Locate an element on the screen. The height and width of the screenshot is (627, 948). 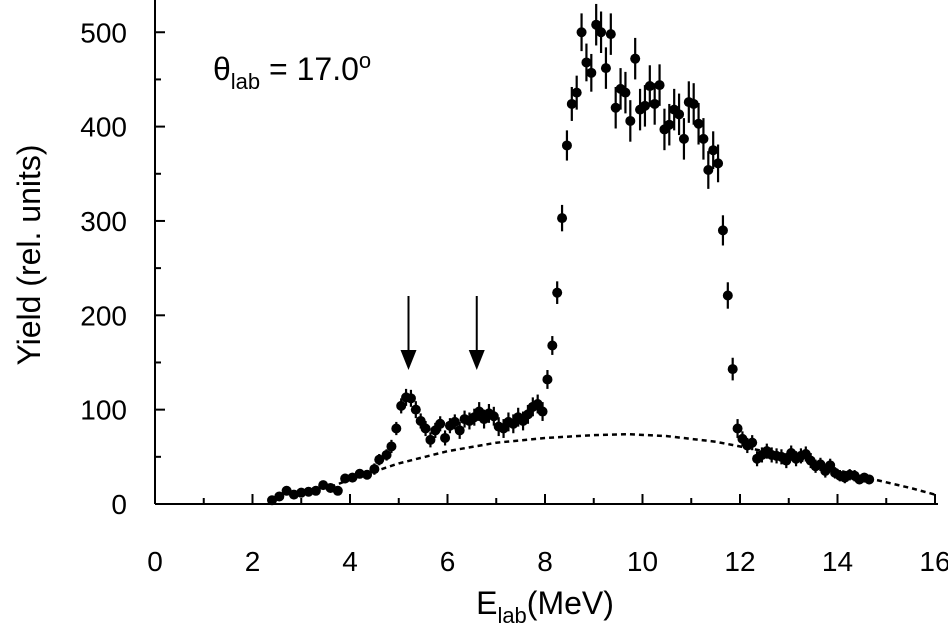
background-curve-line is located at coordinates (633, 464).